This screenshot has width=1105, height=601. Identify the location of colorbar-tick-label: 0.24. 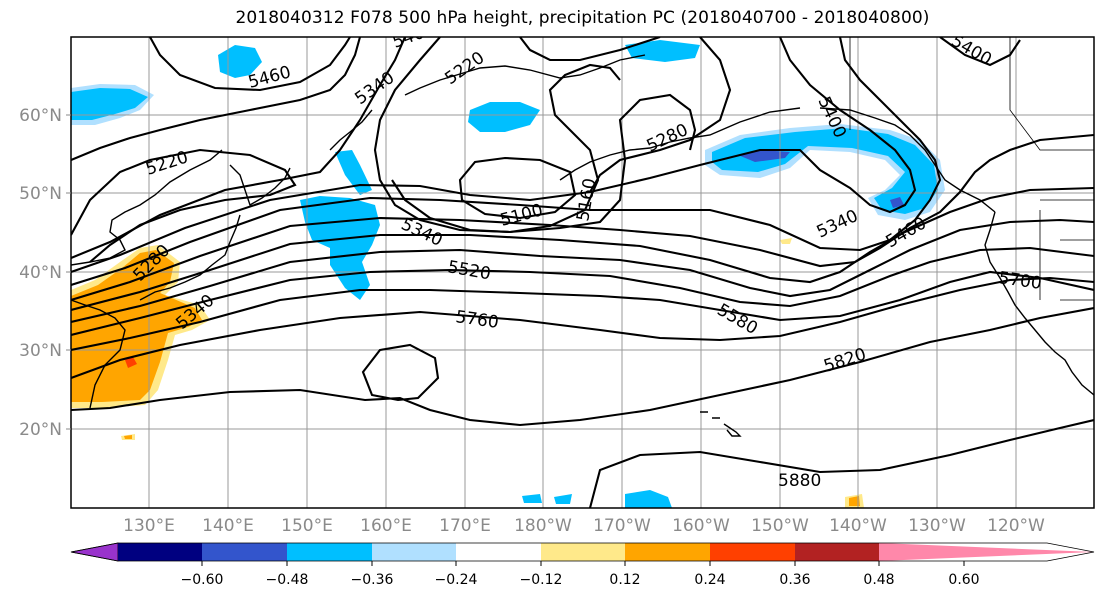
(709, 580).